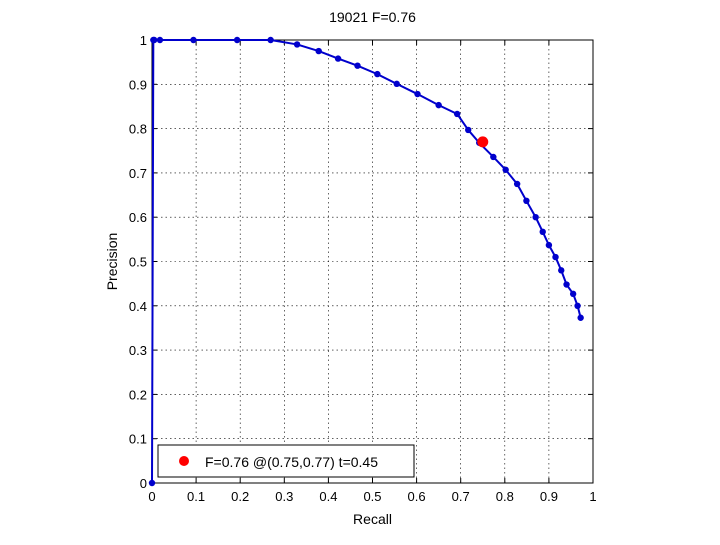  Describe the element at coordinates (138, 394) in the screenshot. I see `y-tick-label: 0.2` at that location.